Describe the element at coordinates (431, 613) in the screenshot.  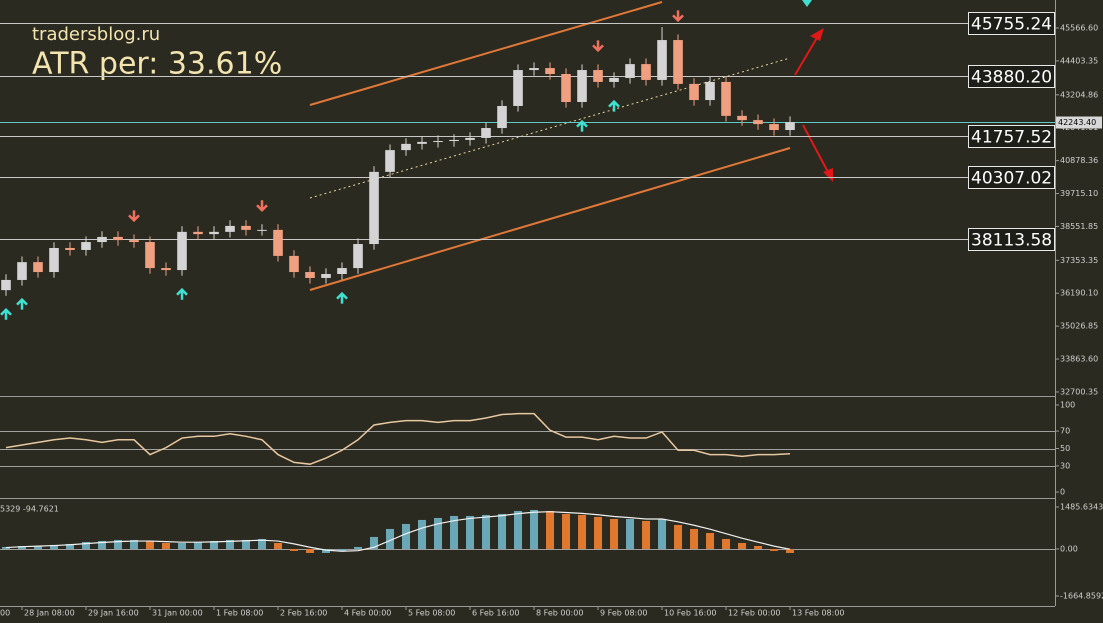
I see `x-tick-label: 5 Feb 08:00` at that location.